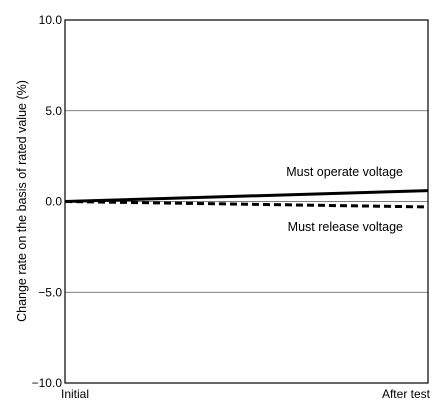 Image resolution: width=443 pixels, height=401 pixels. Describe the element at coordinates (50, 292) in the screenshot. I see `y-tick-label: −5.0` at that location.